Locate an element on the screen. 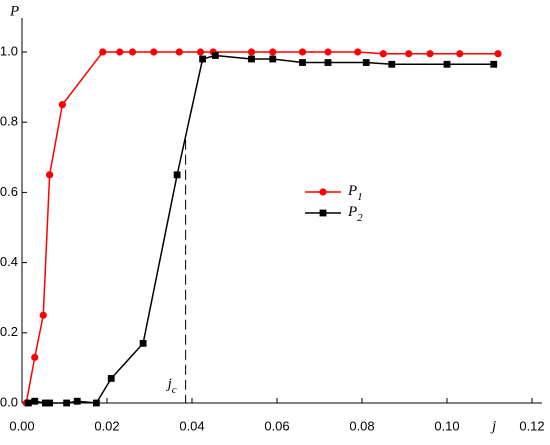 This screenshot has height=445, width=550. legend-label: P2 is located at coordinates (355, 213).